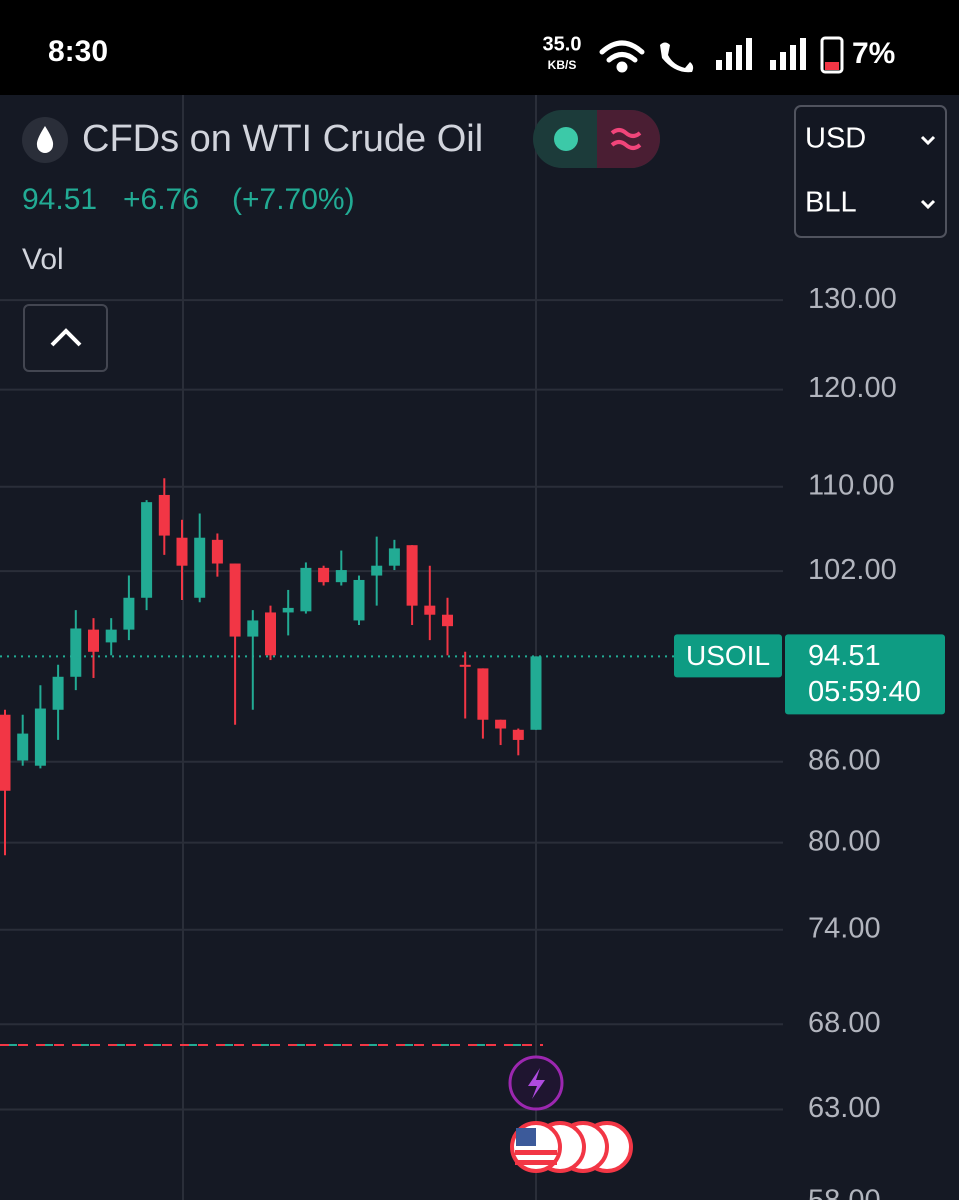 The height and width of the screenshot is (1200, 959). What do you see at coordinates (622, 56) in the screenshot?
I see `wifi-icon` at bounding box center [622, 56].